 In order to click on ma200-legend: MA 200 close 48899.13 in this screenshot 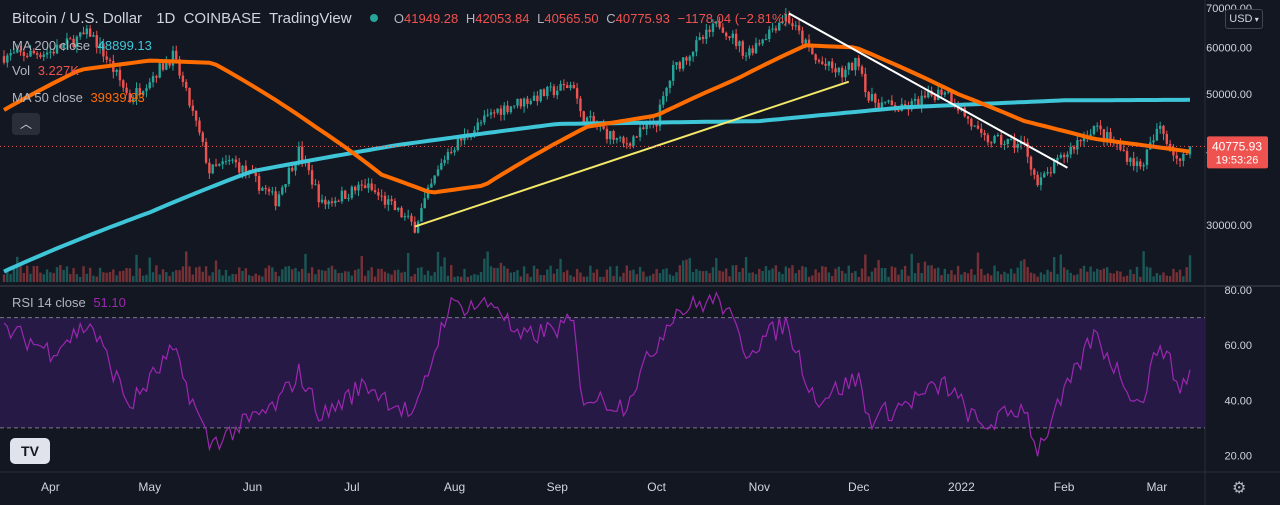, I will do `click(84, 45)`.